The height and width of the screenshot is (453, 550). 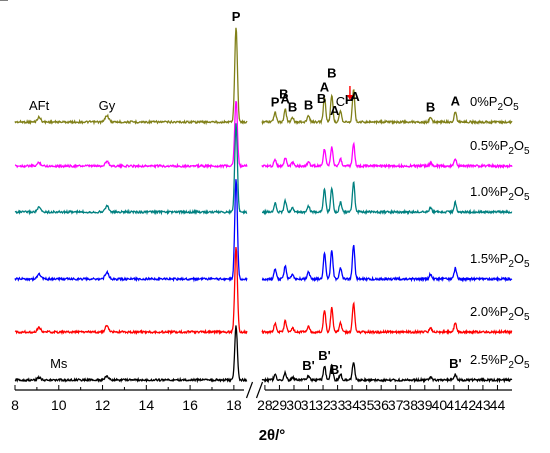 What do you see at coordinates (338, 405) in the screenshot?
I see `x-tick-label-11: 33` at bounding box center [338, 405].